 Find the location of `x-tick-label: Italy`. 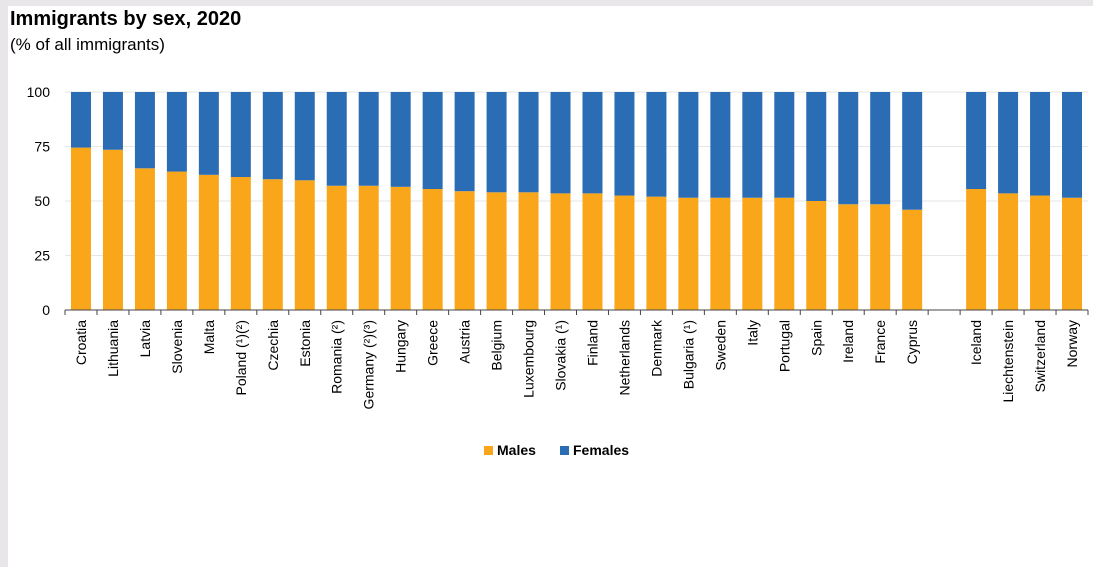

x-tick-label: Italy is located at coordinates (752, 333).